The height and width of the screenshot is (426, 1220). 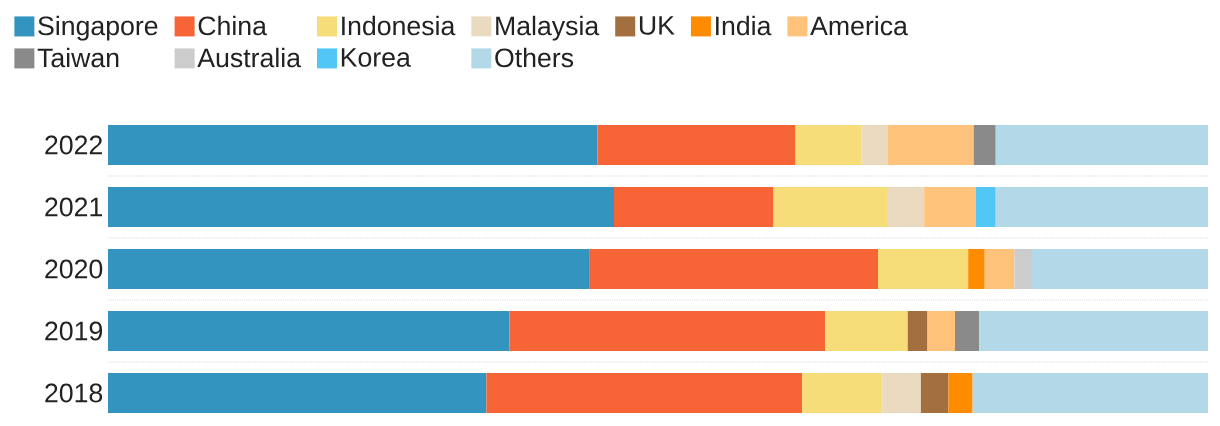 What do you see at coordinates (249, 57) in the screenshot?
I see `legend-label: Australia` at bounding box center [249, 57].